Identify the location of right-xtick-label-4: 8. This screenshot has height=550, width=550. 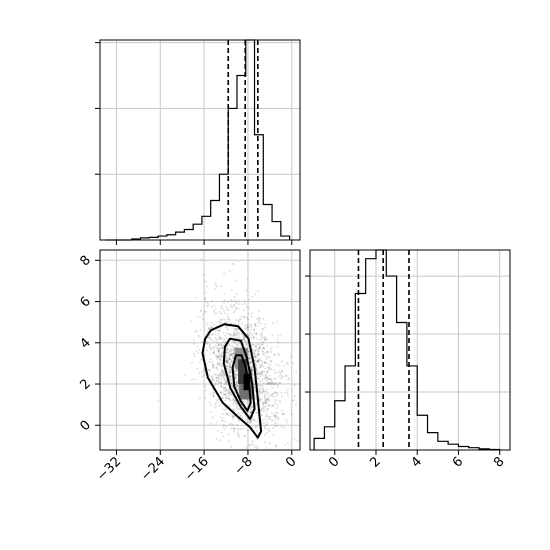
(499, 462).